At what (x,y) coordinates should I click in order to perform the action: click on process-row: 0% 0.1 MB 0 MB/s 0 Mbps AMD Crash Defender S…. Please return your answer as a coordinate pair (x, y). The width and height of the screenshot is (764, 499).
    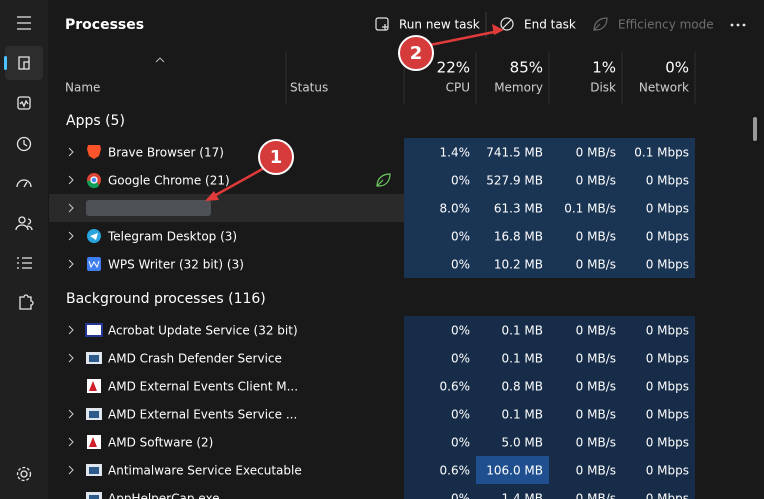
    Looking at the image, I should click on (381, 358).